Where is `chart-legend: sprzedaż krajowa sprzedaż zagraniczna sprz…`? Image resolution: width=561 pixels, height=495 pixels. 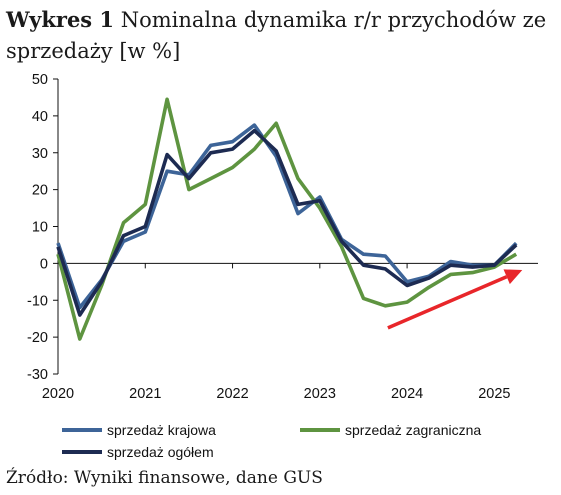 chart-legend: sprzedaż krajowa sprzedaż zagraniczna sprz… is located at coordinates (271, 441).